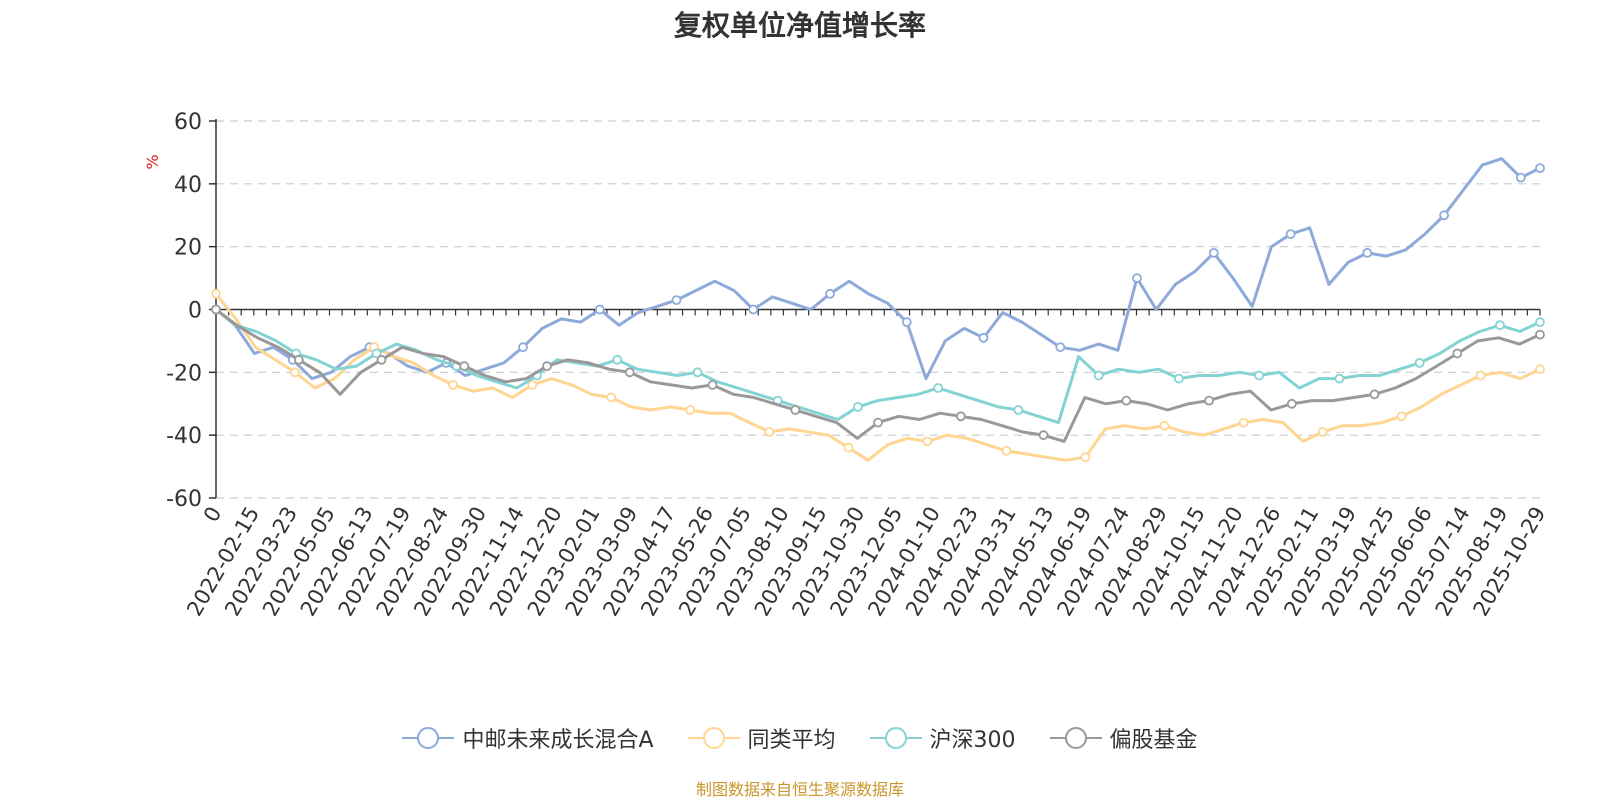 Image resolution: width=1600 pixels, height=800 pixels. I want to click on legend-item: 沪深300, so click(942, 738).